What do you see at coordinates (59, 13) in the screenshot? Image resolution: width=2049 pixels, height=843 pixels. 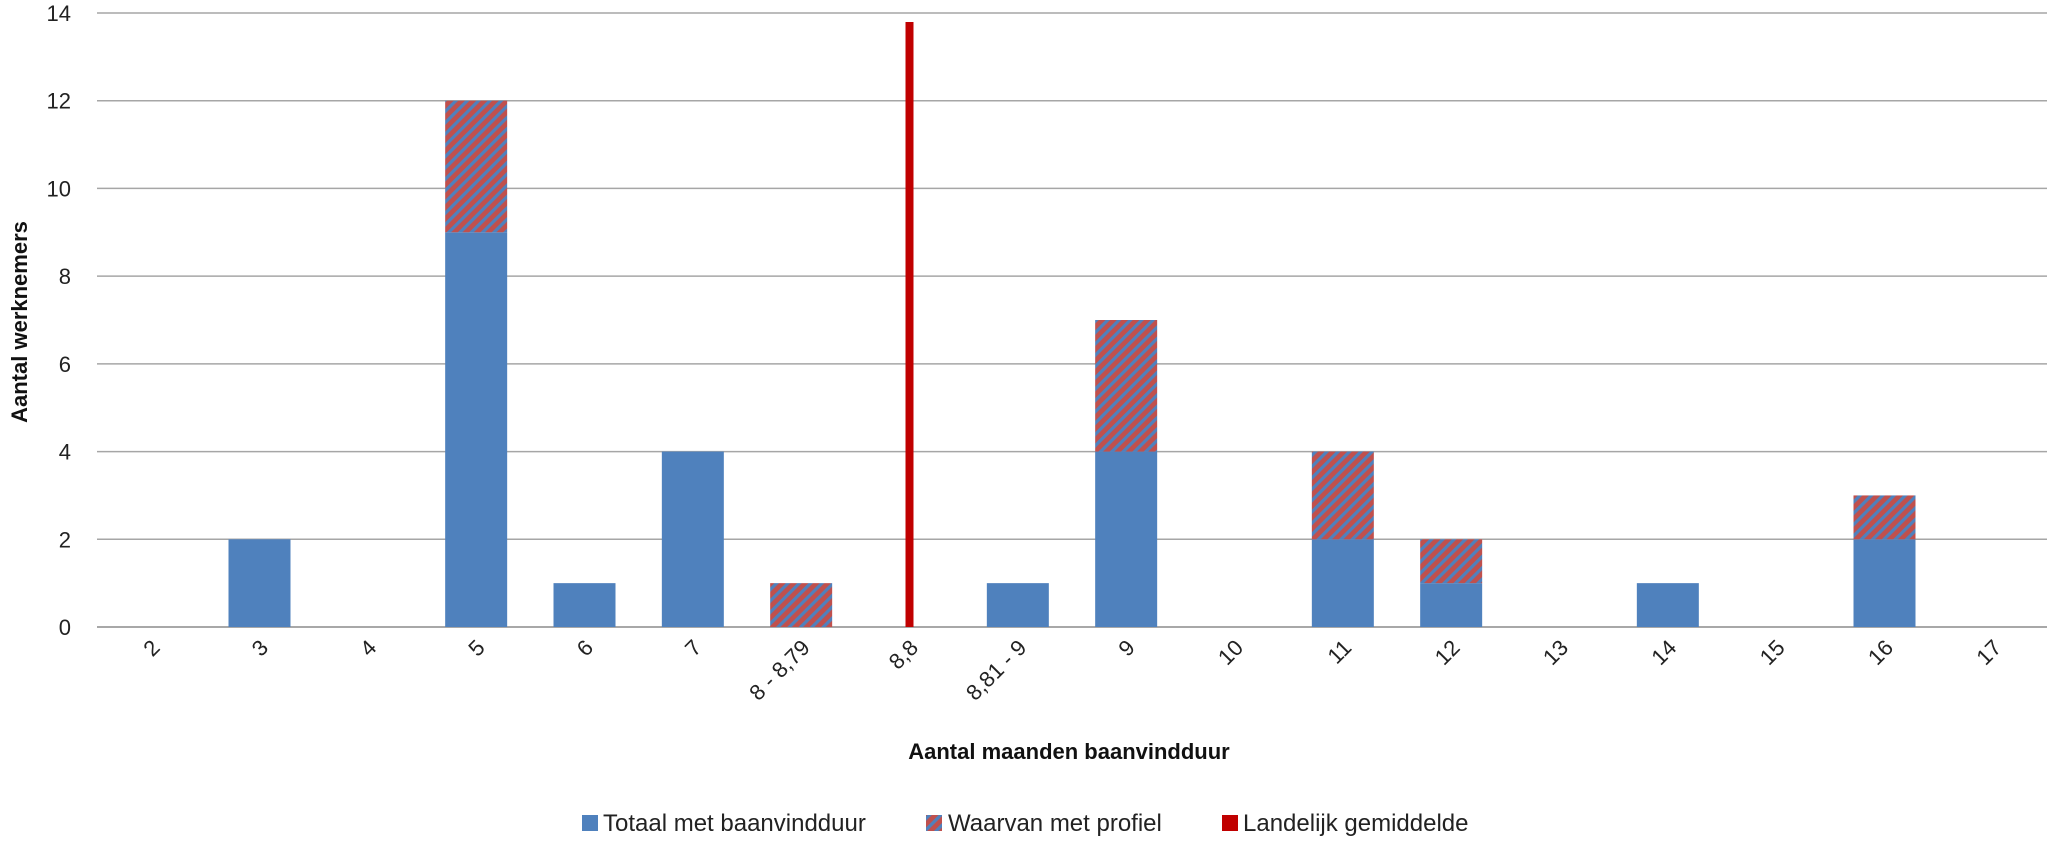 I see `y-tick-label: 14` at bounding box center [59, 13].